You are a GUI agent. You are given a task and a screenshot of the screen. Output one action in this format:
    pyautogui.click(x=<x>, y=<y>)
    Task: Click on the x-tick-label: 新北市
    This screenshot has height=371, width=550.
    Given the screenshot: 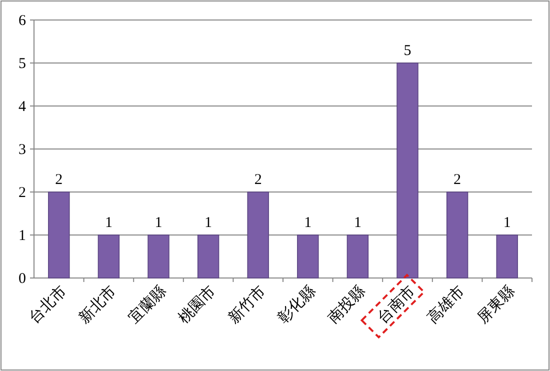 What is the action you would take?
    pyautogui.click(x=97, y=304)
    